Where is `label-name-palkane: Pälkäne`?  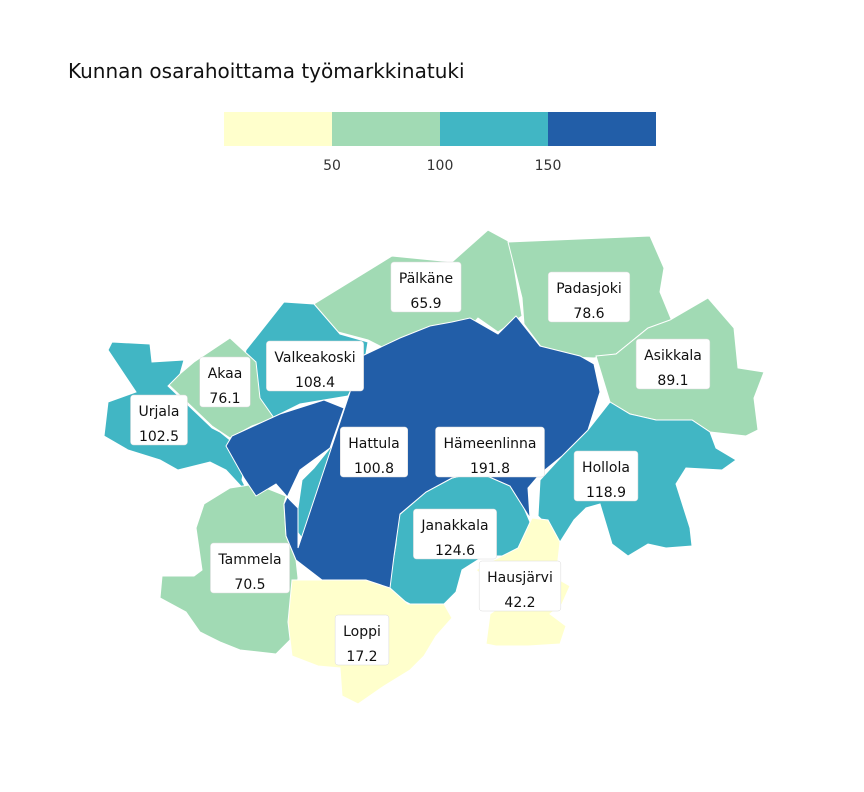 label-name-palkane: Pälkäne is located at coordinates (426, 279).